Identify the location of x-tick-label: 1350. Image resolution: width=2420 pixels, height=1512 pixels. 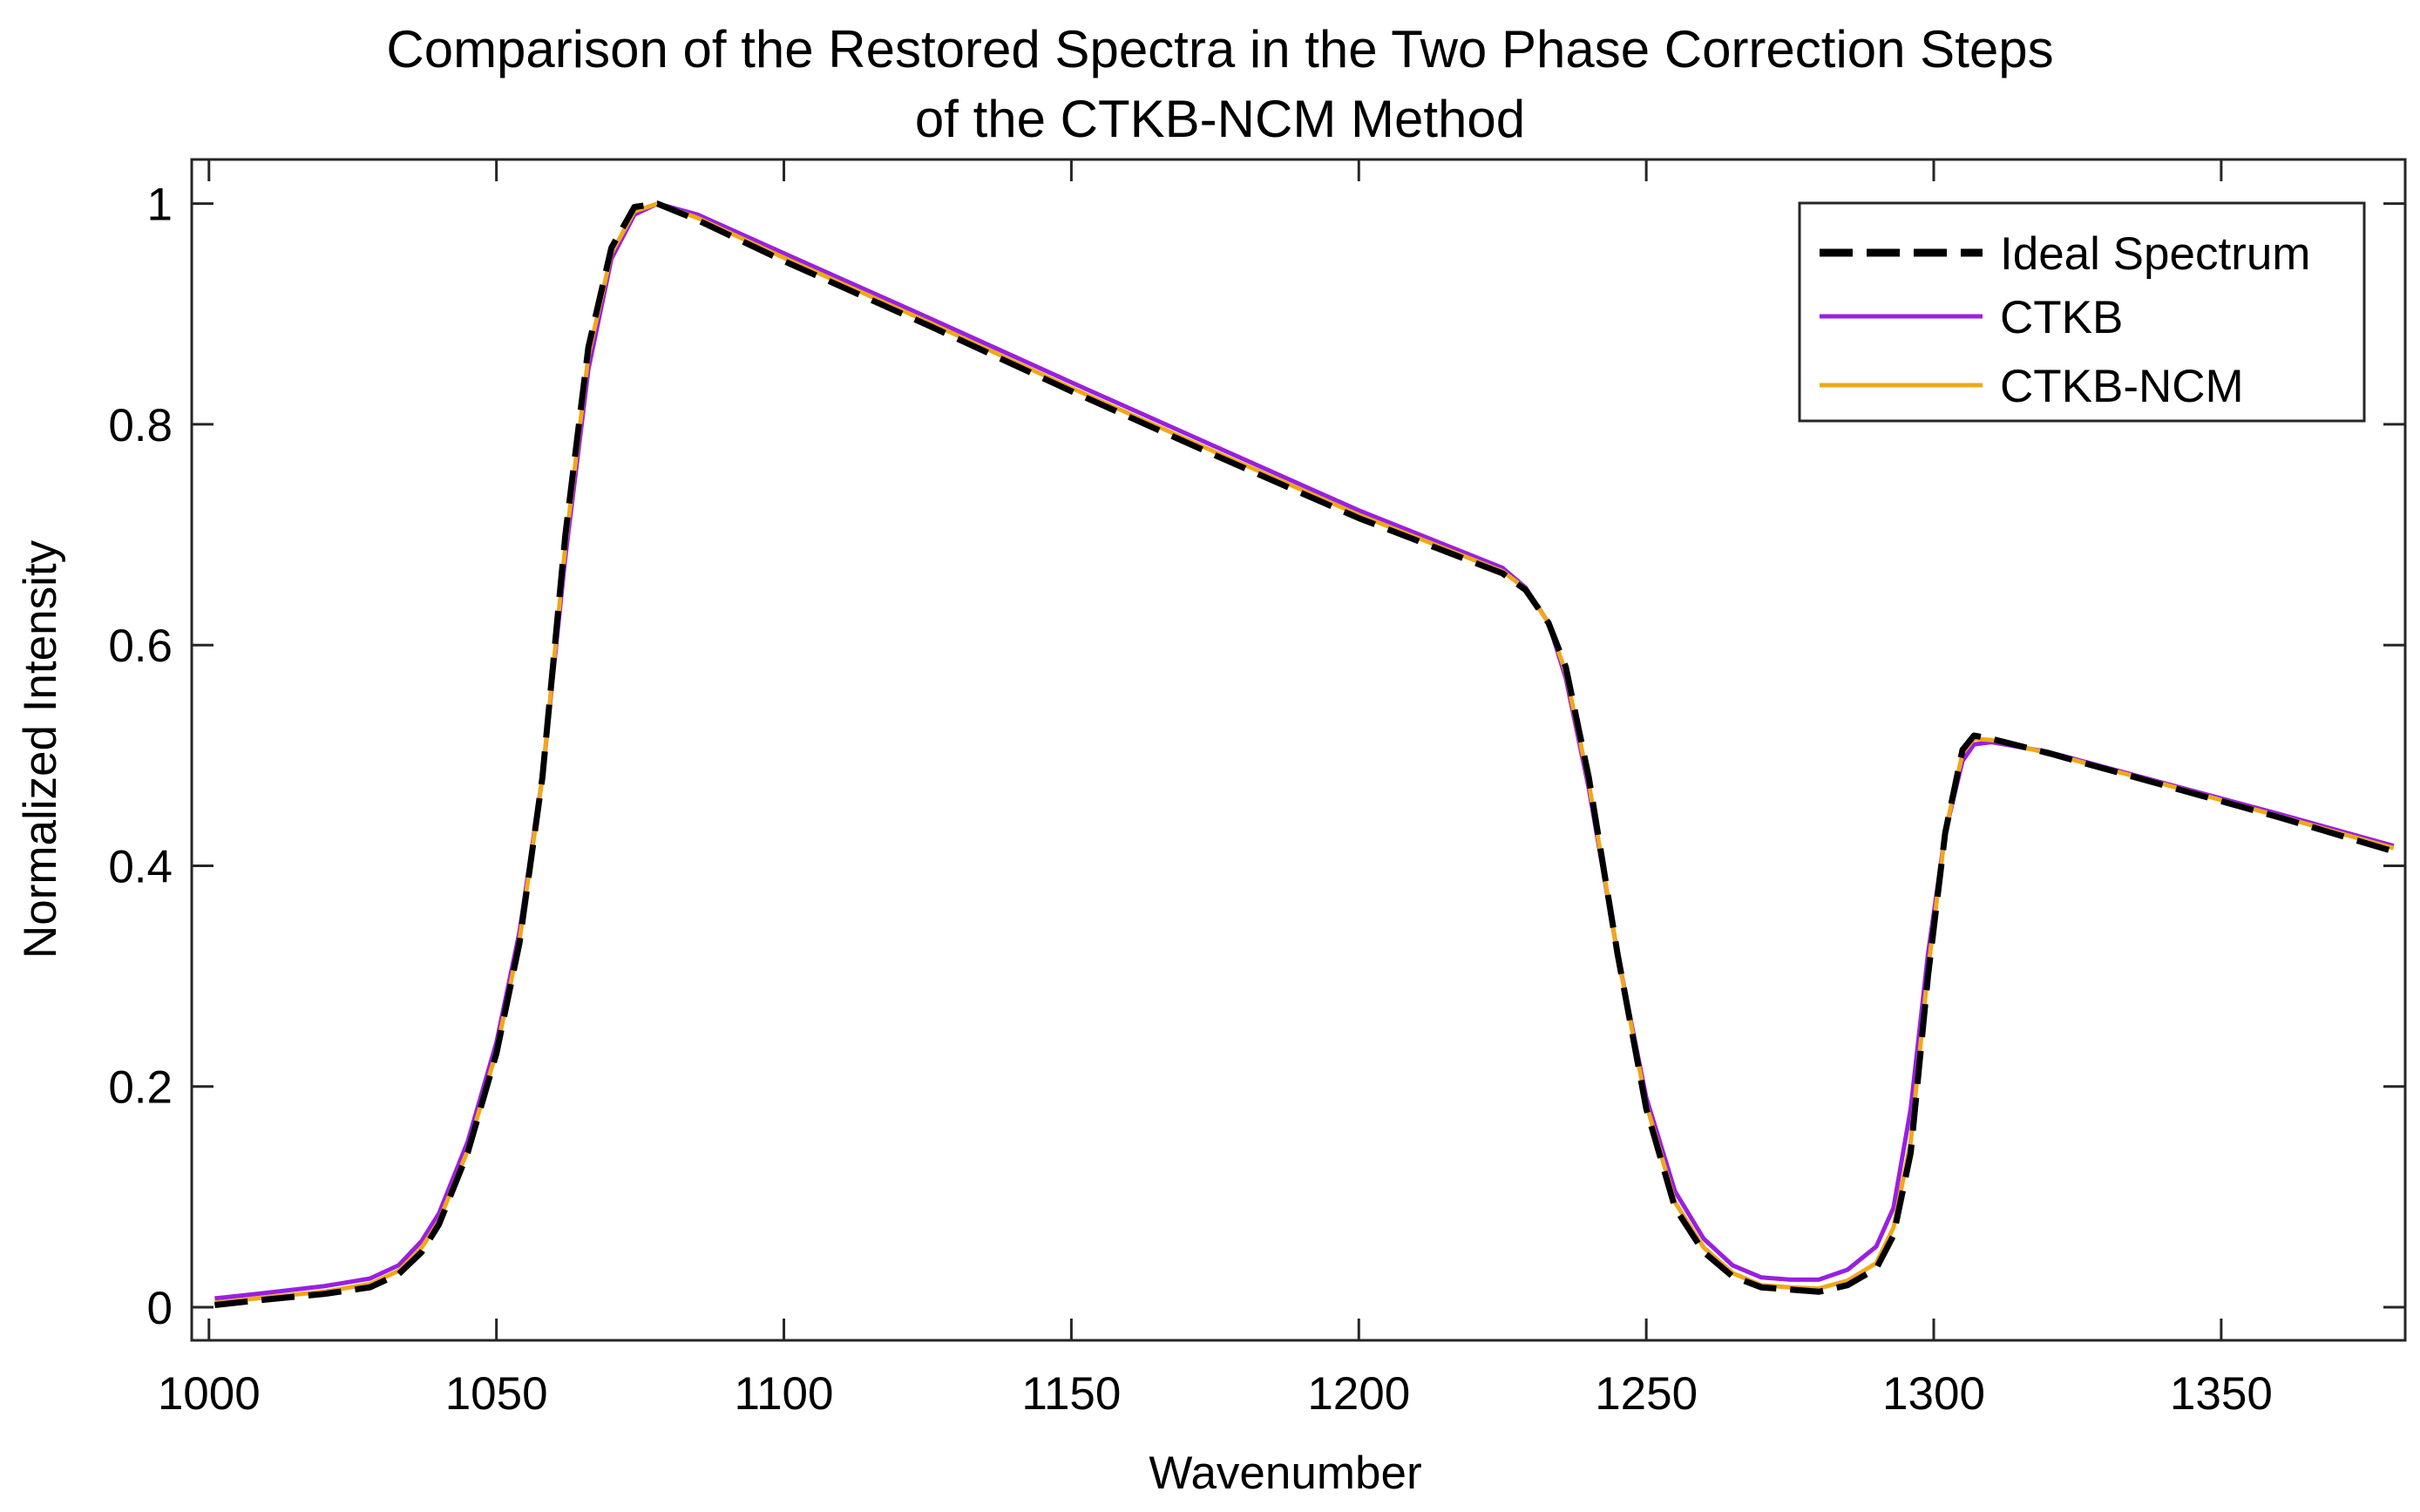
(2221, 1394).